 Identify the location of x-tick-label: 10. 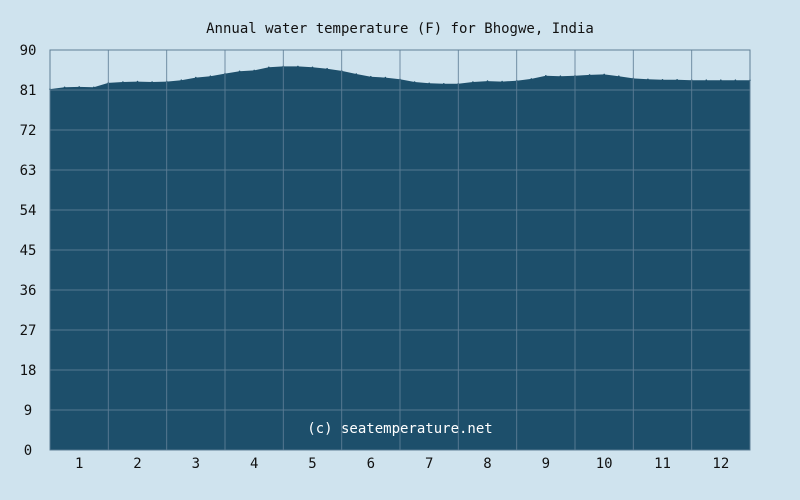
(604, 464).